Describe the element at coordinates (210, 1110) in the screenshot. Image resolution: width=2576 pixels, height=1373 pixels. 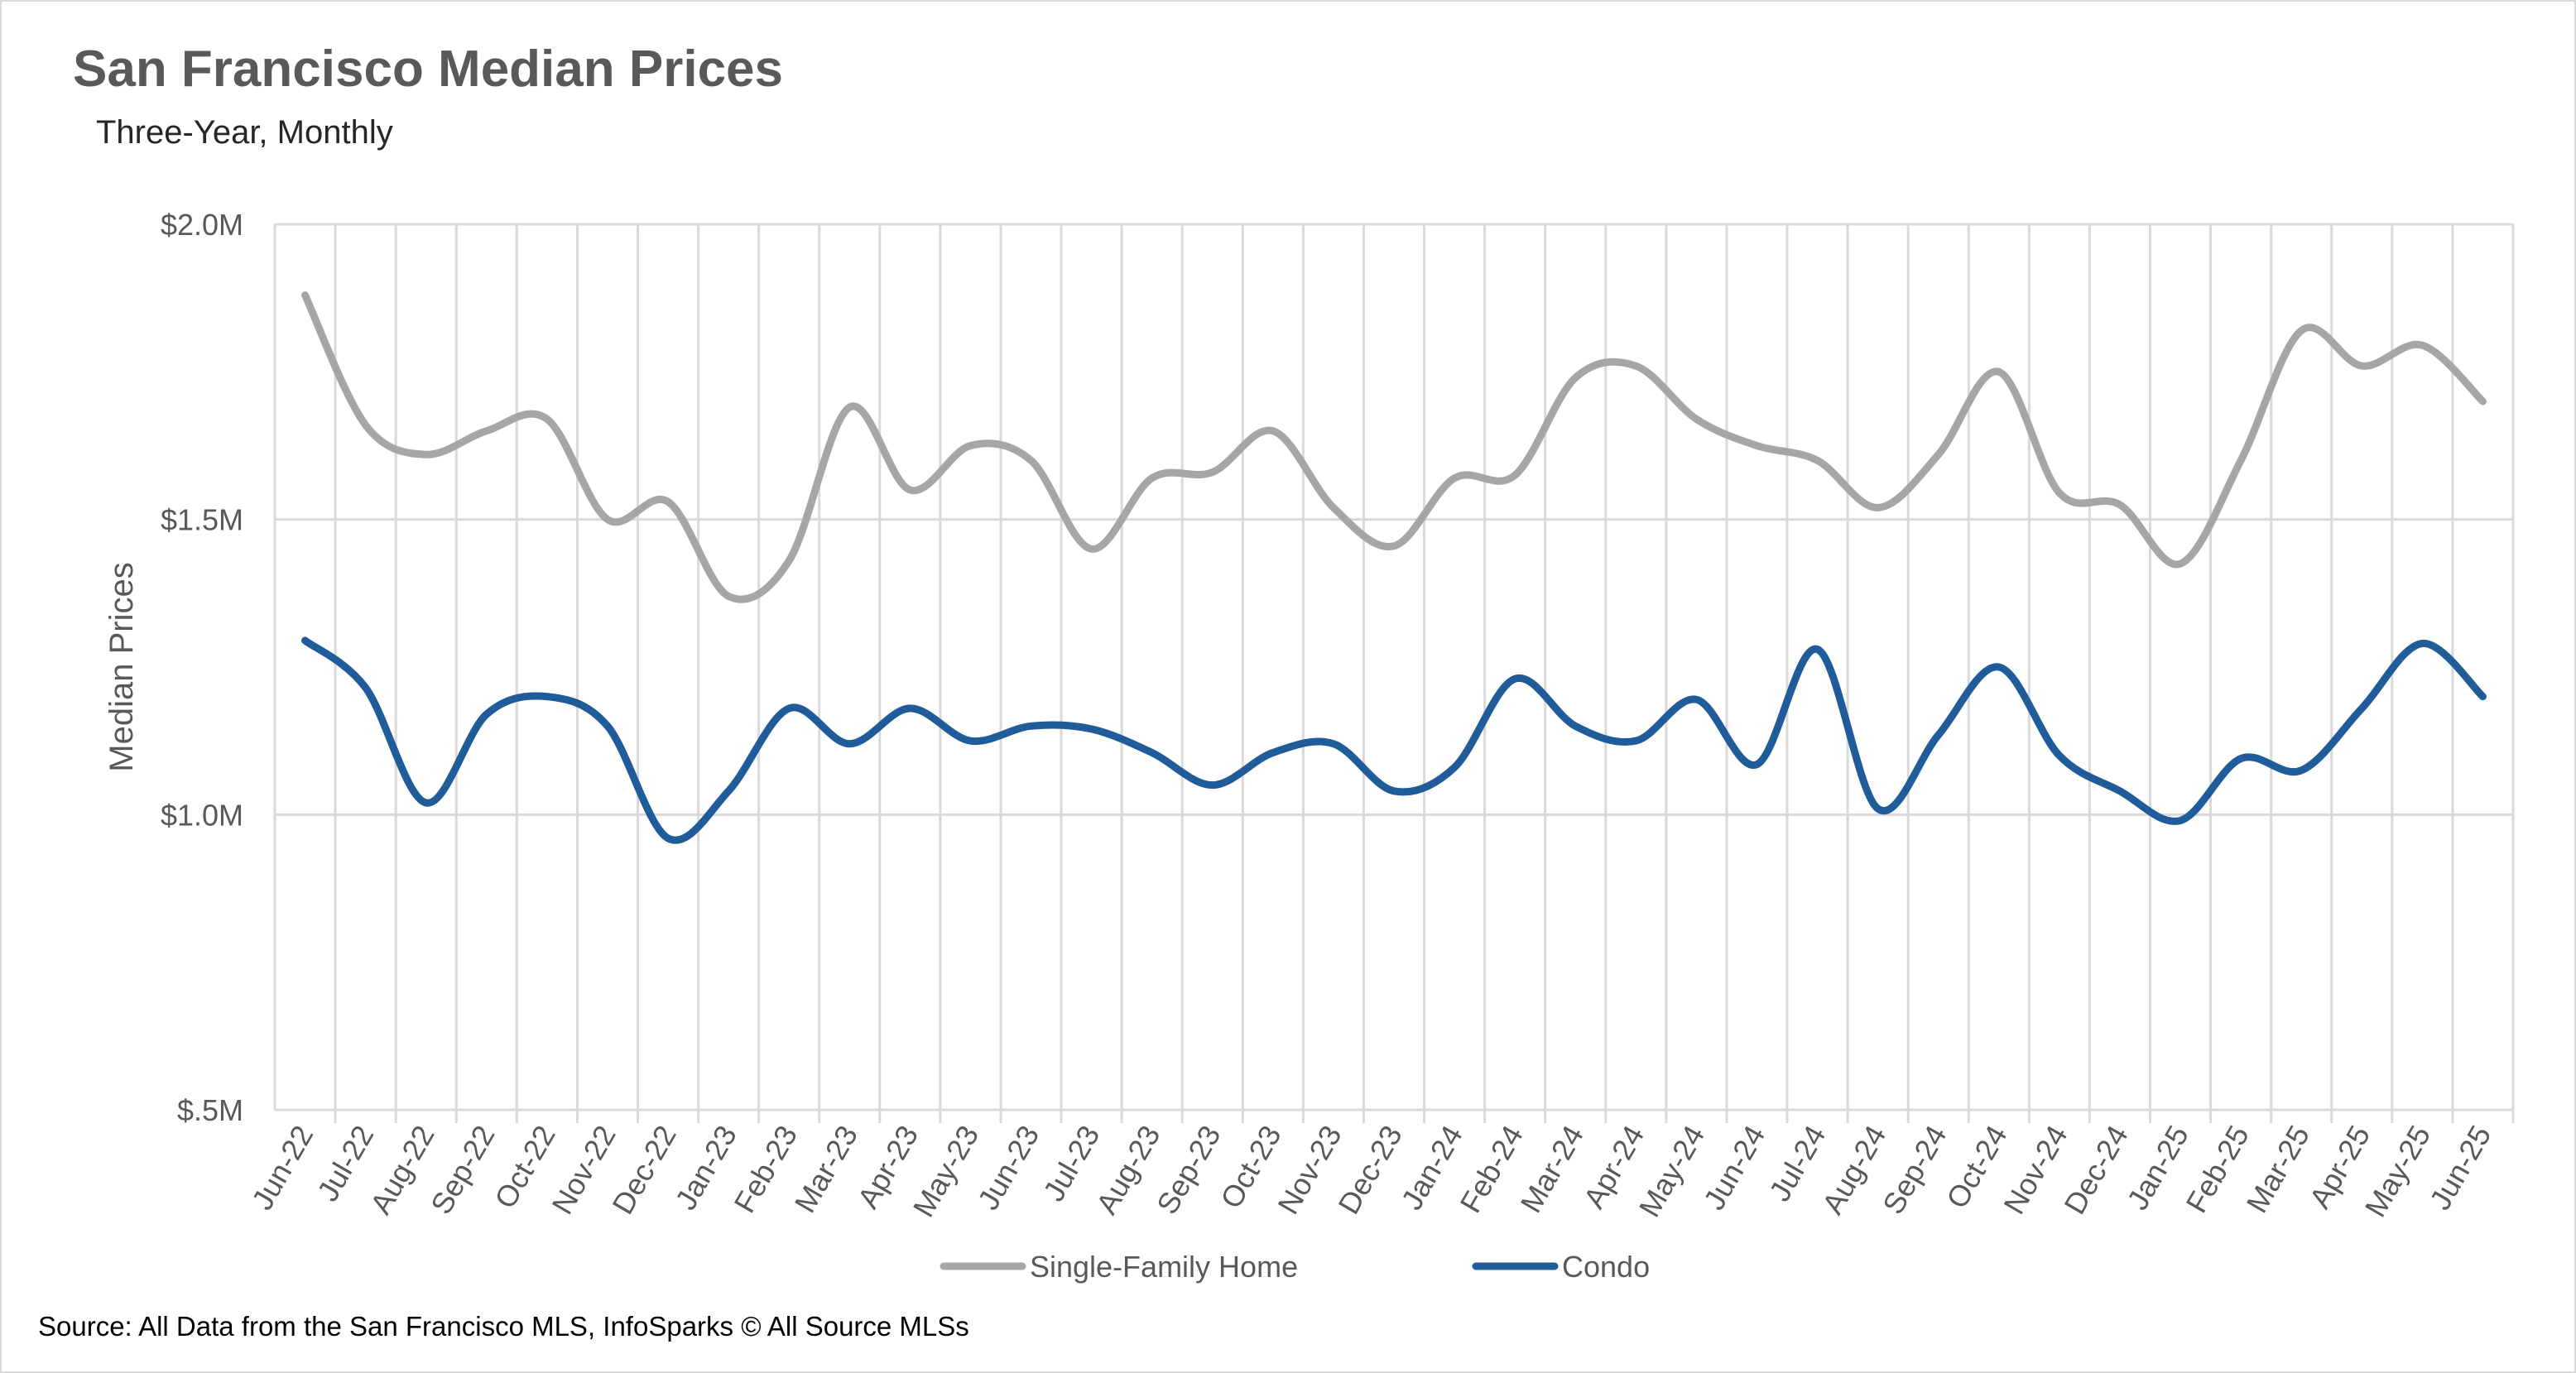
I see `y-tick-label: $.5M` at that location.